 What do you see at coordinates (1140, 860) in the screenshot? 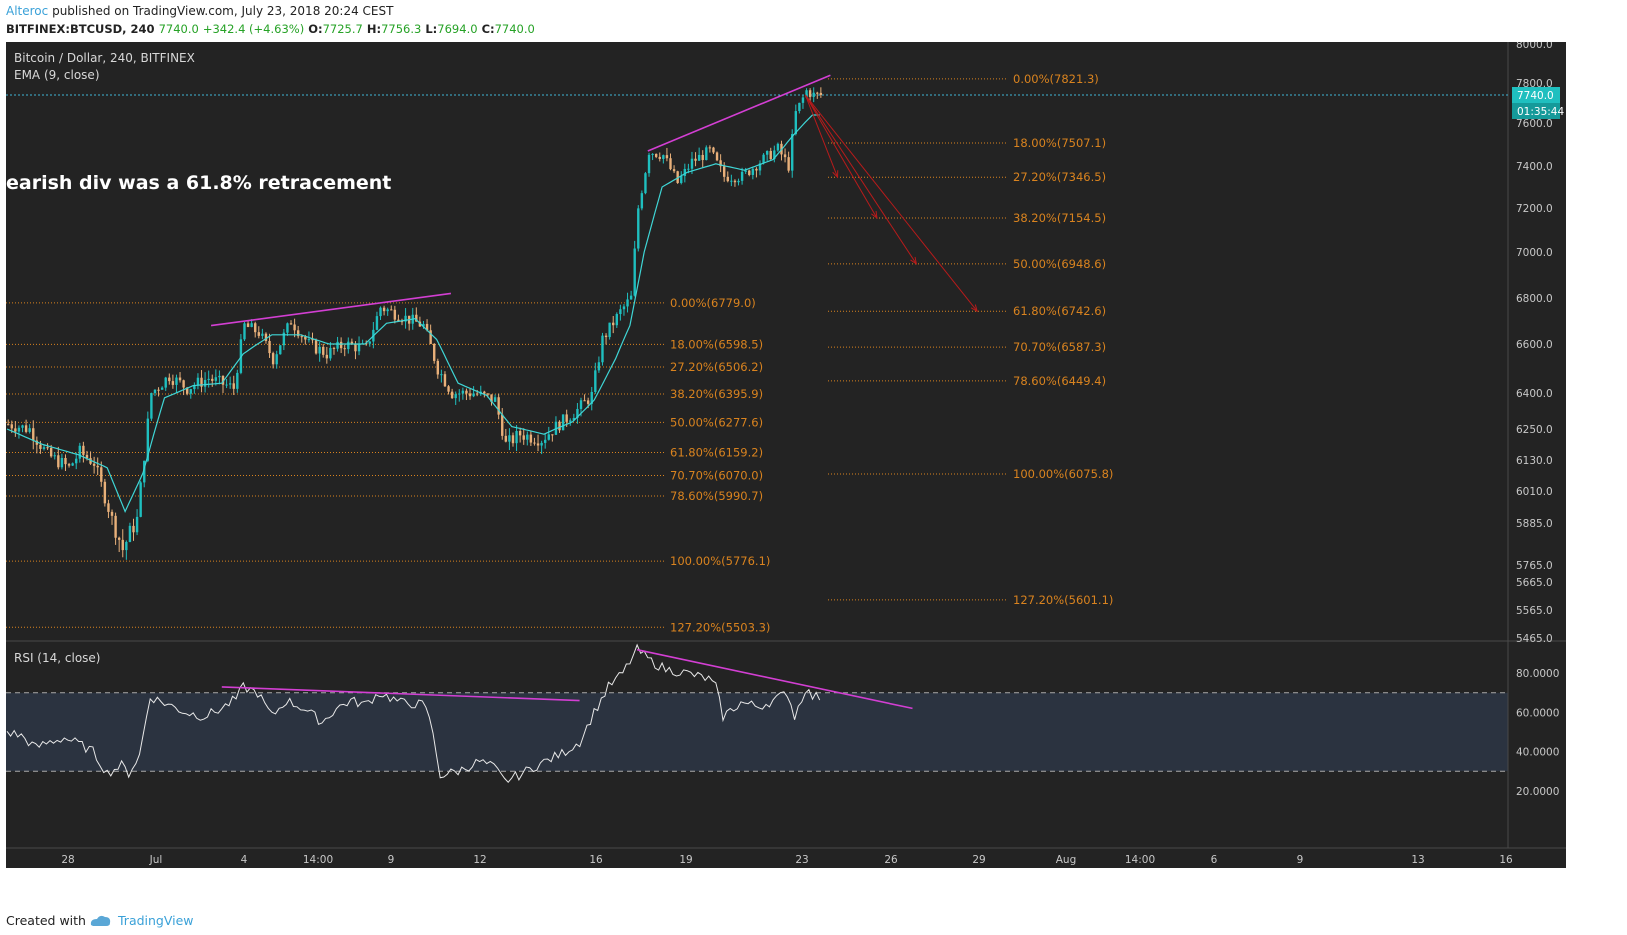
I see `time-tick-label: 14:00` at bounding box center [1140, 860].